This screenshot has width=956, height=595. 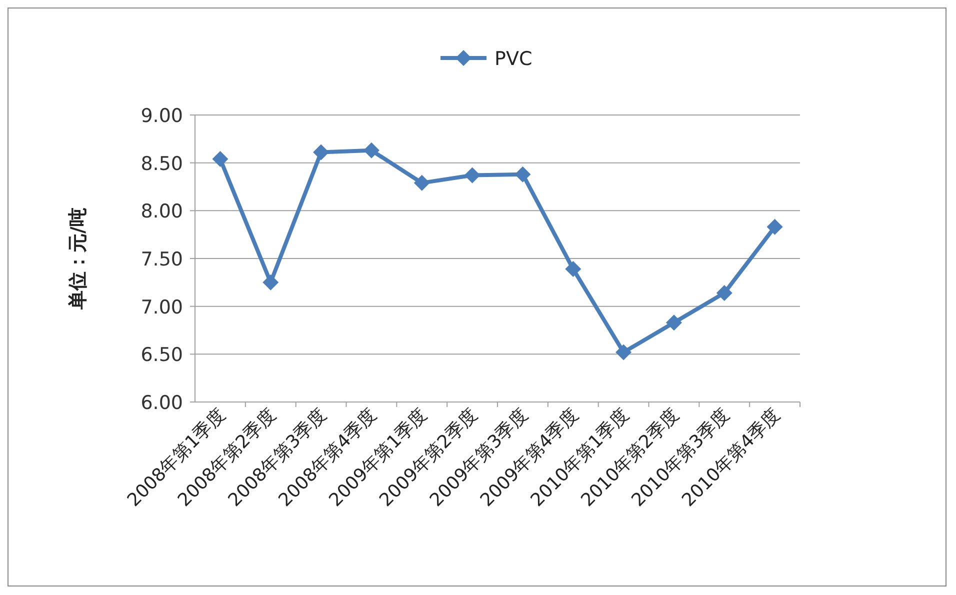 What do you see at coordinates (161, 116) in the screenshot?
I see `y-tick-label: 9.00` at bounding box center [161, 116].